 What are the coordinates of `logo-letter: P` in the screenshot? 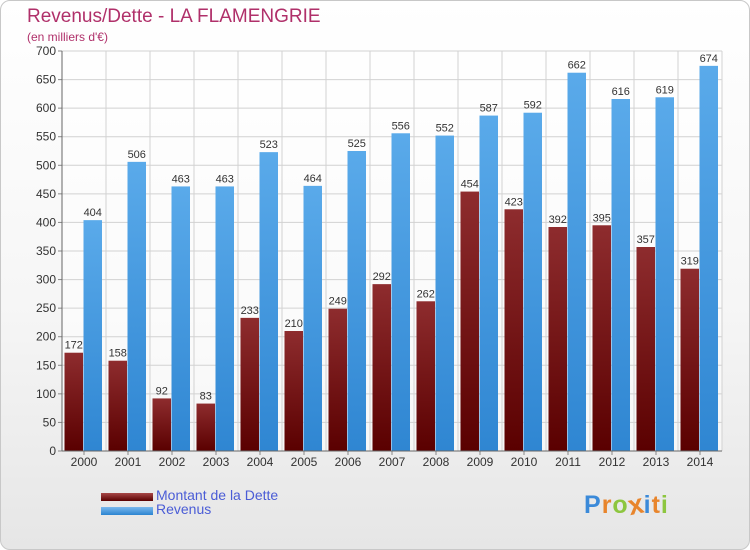 It's located at (593, 505).